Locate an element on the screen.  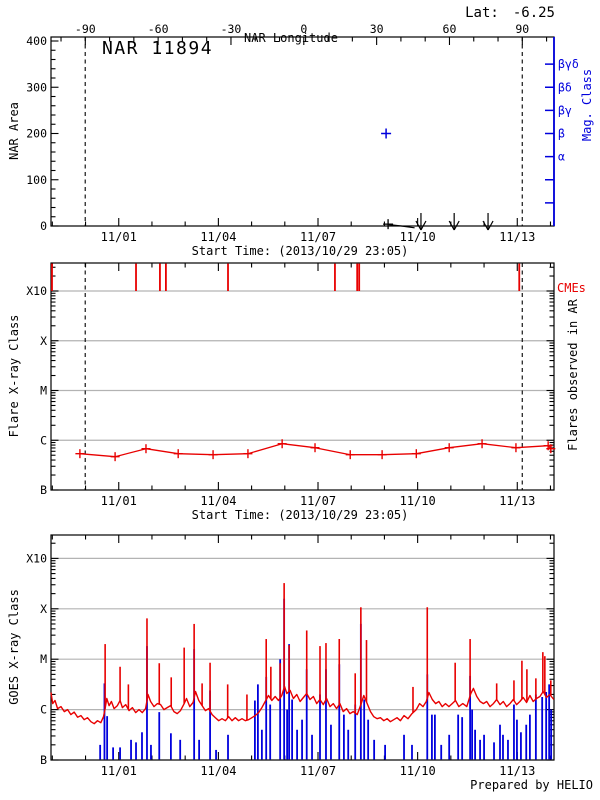
lat-label: Lat: is located at coordinates (482, 13).